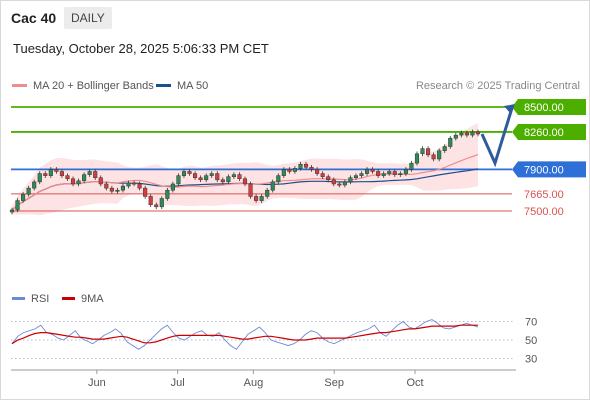  Describe the element at coordinates (531, 360) in the screenshot. I see `rsi-tick-30: 30` at that location.